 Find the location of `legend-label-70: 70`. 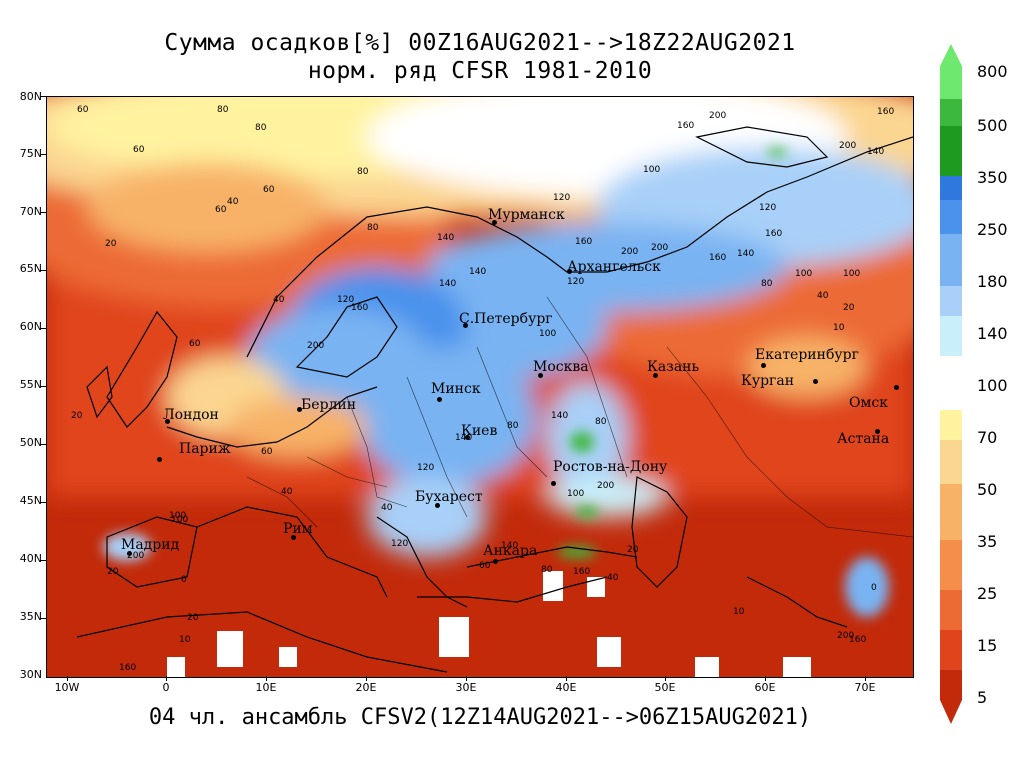

legend-label-70: 70 is located at coordinates (987, 437).